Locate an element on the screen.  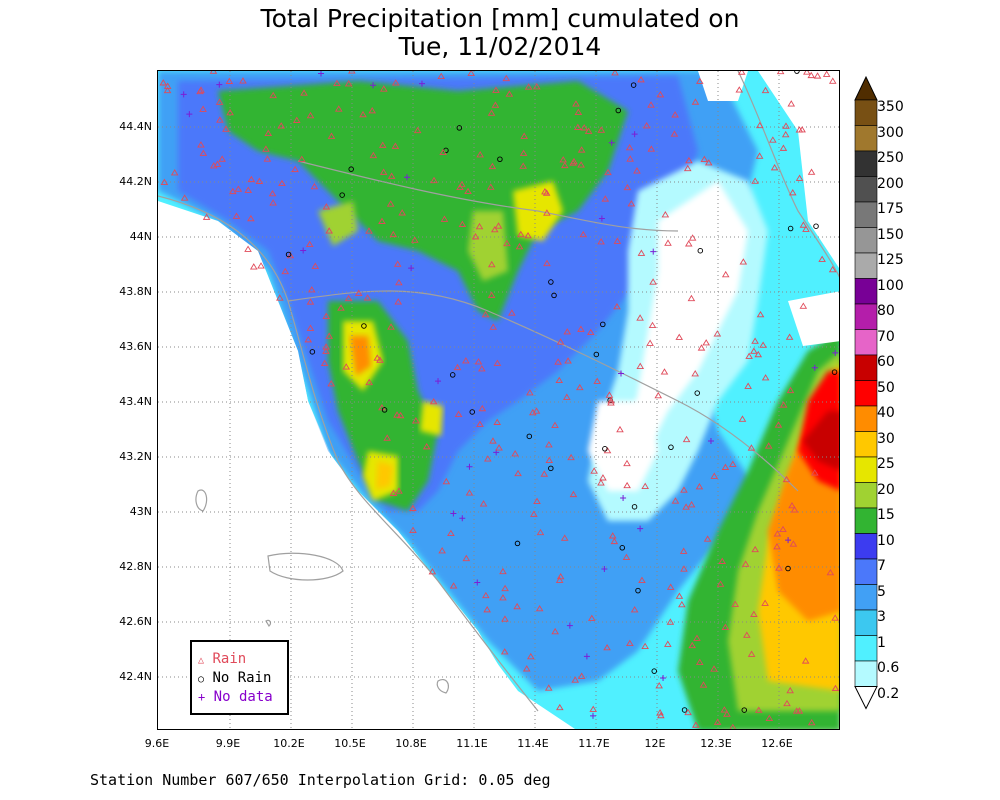
colorbar-level-label: 10 is located at coordinates (886, 540).